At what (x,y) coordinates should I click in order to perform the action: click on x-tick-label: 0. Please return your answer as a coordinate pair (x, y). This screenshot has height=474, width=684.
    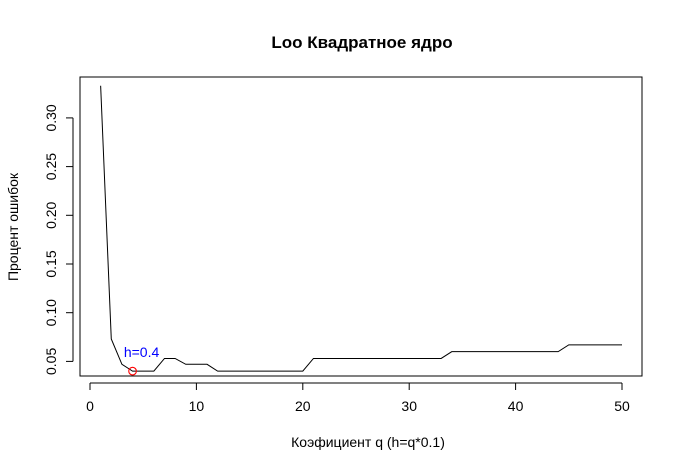
    Looking at the image, I should click on (90, 406).